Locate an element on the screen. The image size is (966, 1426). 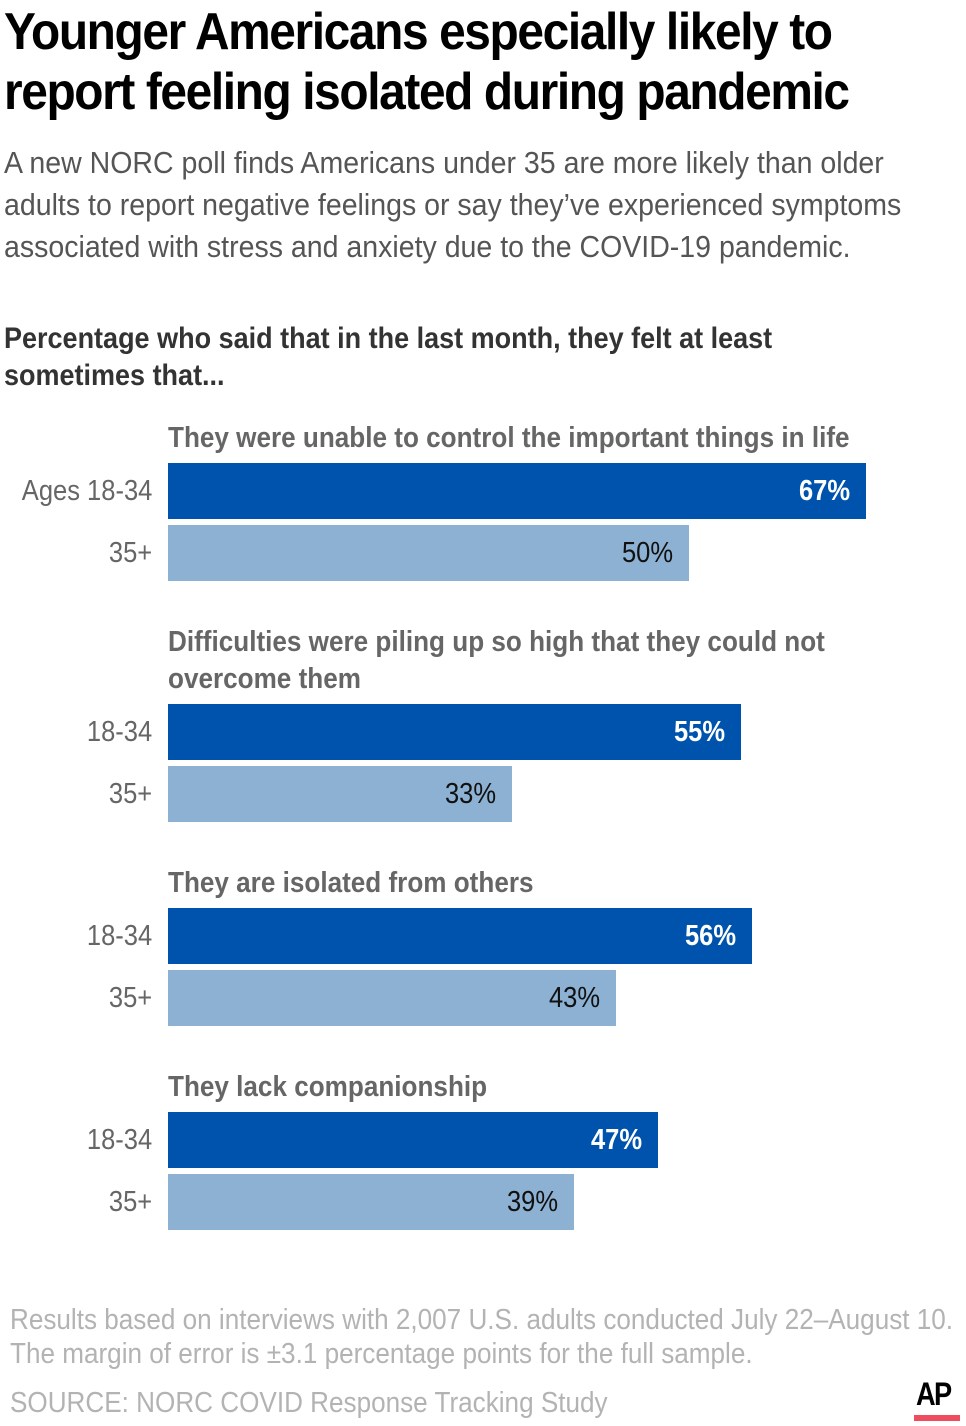
data-label: 56% is located at coordinates (710, 936).